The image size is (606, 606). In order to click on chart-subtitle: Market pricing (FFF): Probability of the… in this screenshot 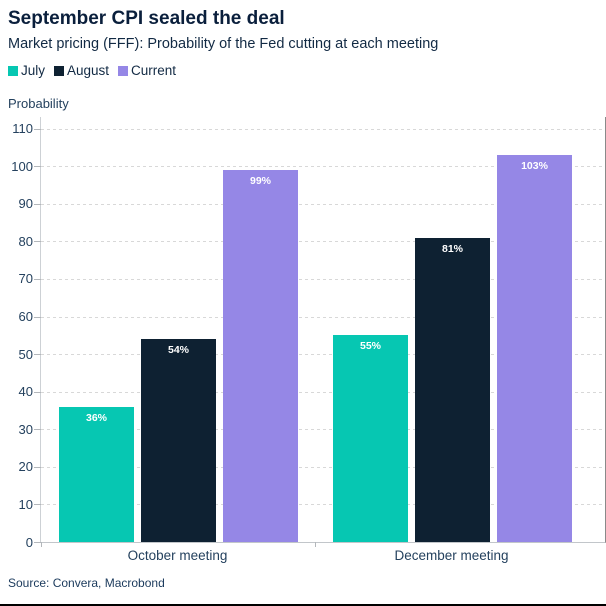, I will do `click(223, 44)`.